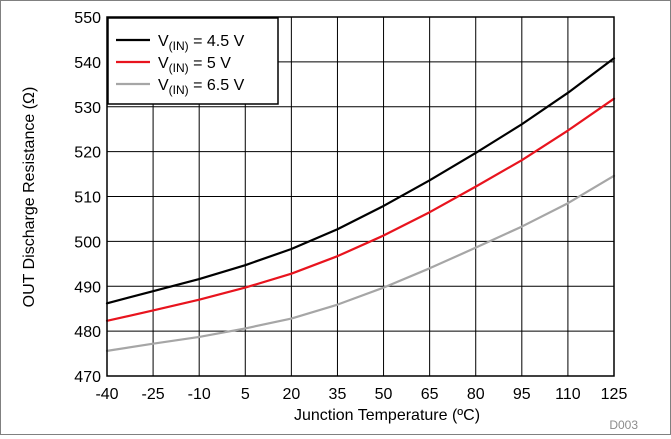 The image size is (671, 439). I want to click on y-tick-label: 520, so click(87, 153).